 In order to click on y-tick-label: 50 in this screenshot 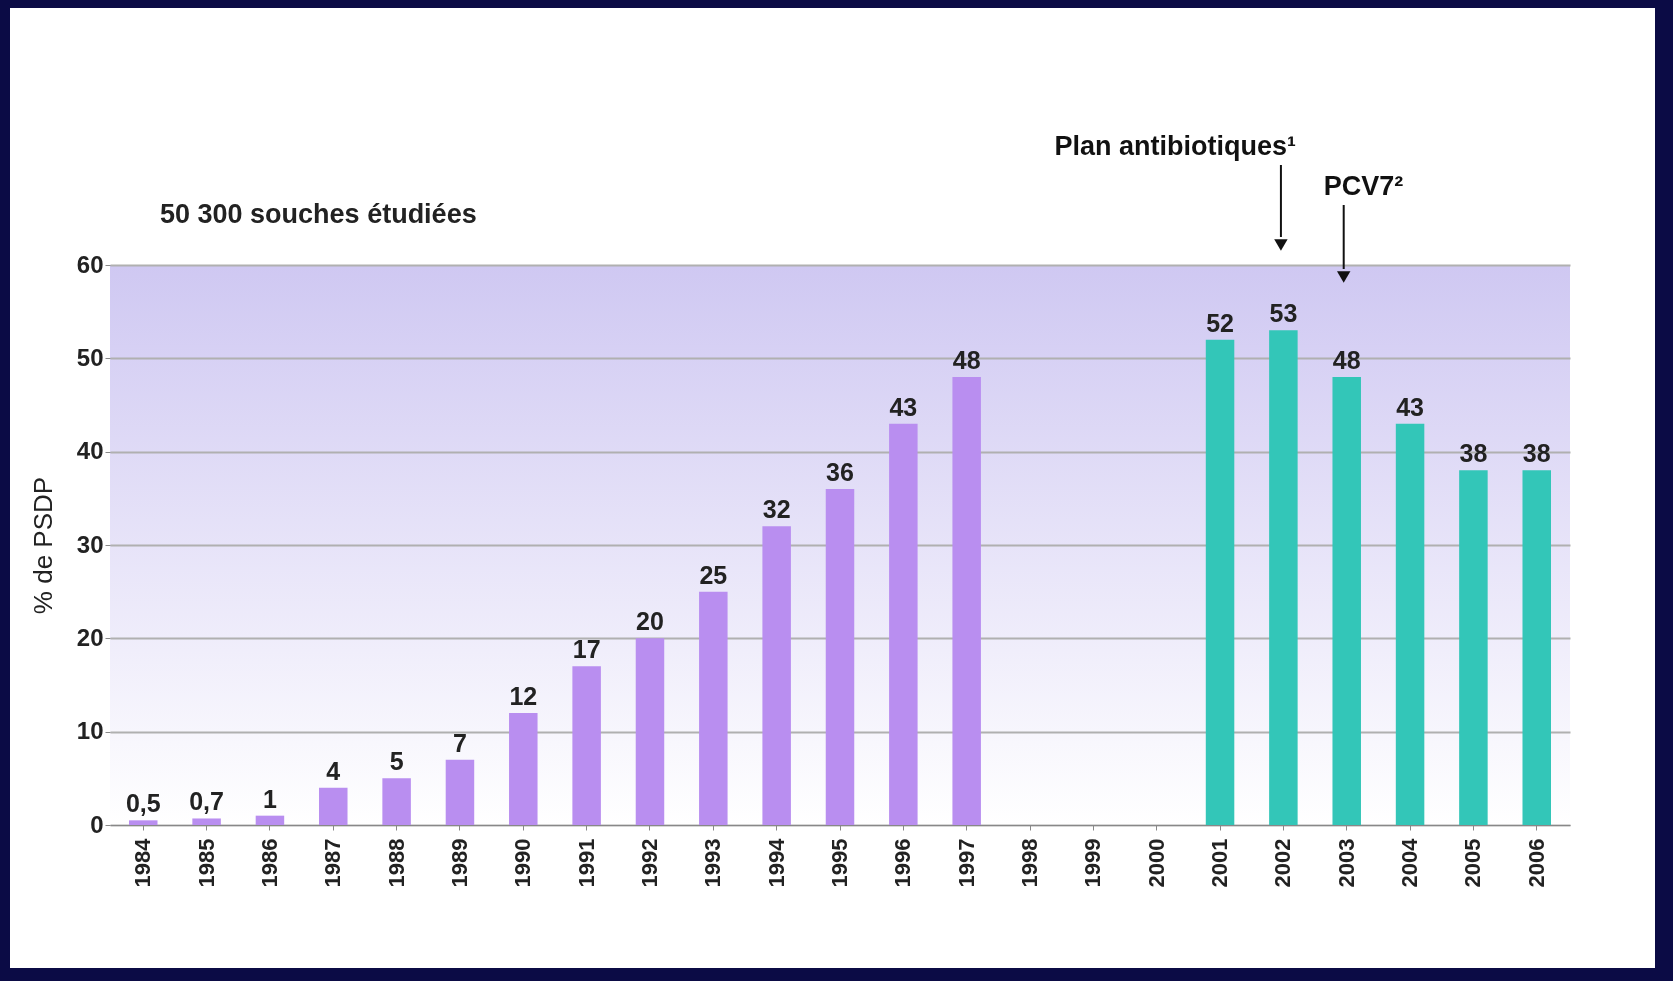, I will do `click(90, 357)`.